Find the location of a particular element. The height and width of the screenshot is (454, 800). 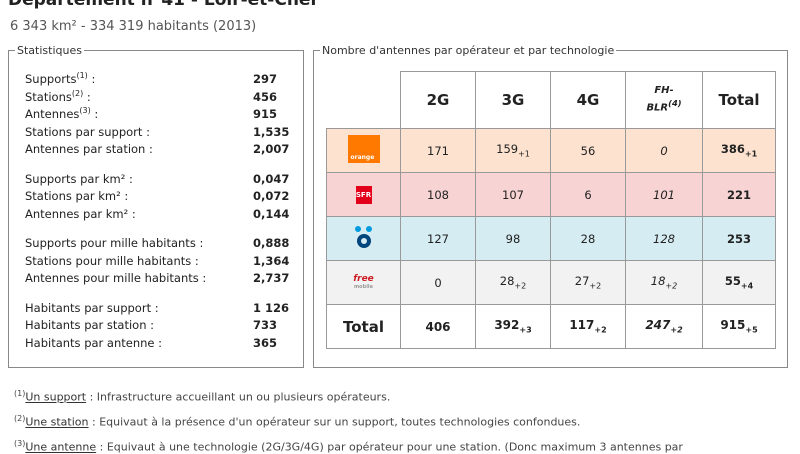

stats-label: Supports par km² : is located at coordinates (79, 178).